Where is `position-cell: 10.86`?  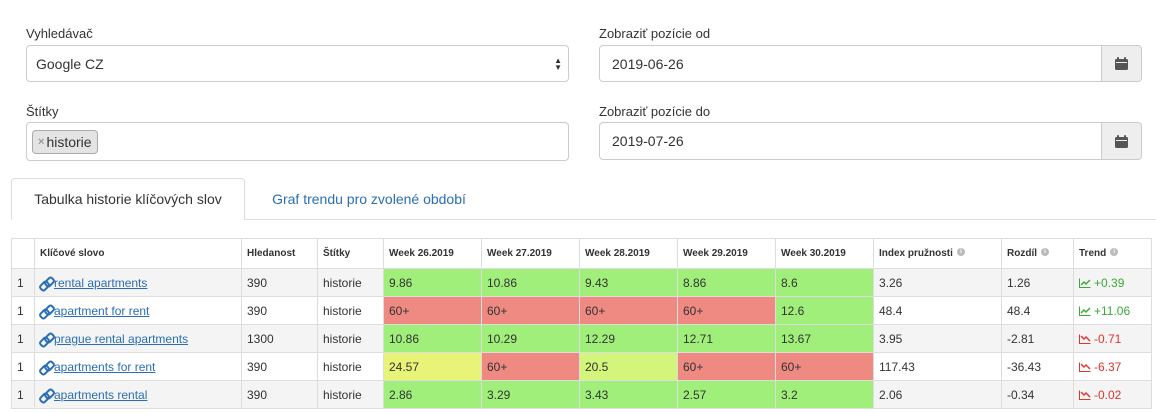 position-cell: 10.86 is located at coordinates (432, 338).